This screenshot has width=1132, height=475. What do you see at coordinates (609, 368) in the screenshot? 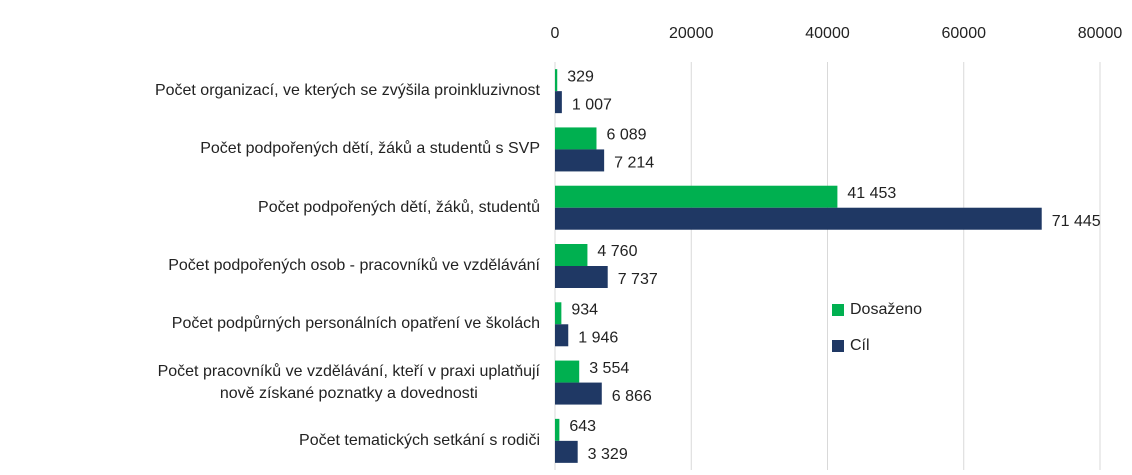
I see `data-label: 3 554` at bounding box center [609, 368].